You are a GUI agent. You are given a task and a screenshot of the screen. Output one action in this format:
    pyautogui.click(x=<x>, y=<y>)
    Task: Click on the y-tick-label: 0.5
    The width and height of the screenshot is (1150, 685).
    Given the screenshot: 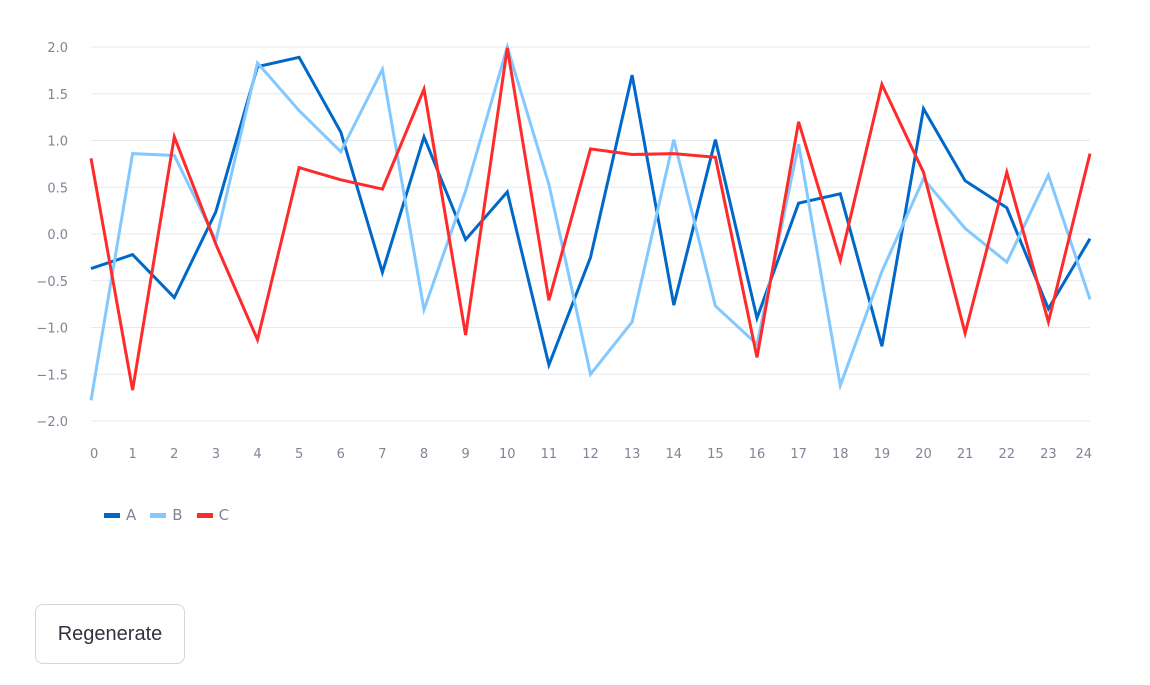 What is the action you would take?
    pyautogui.click(x=57, y=188)
    